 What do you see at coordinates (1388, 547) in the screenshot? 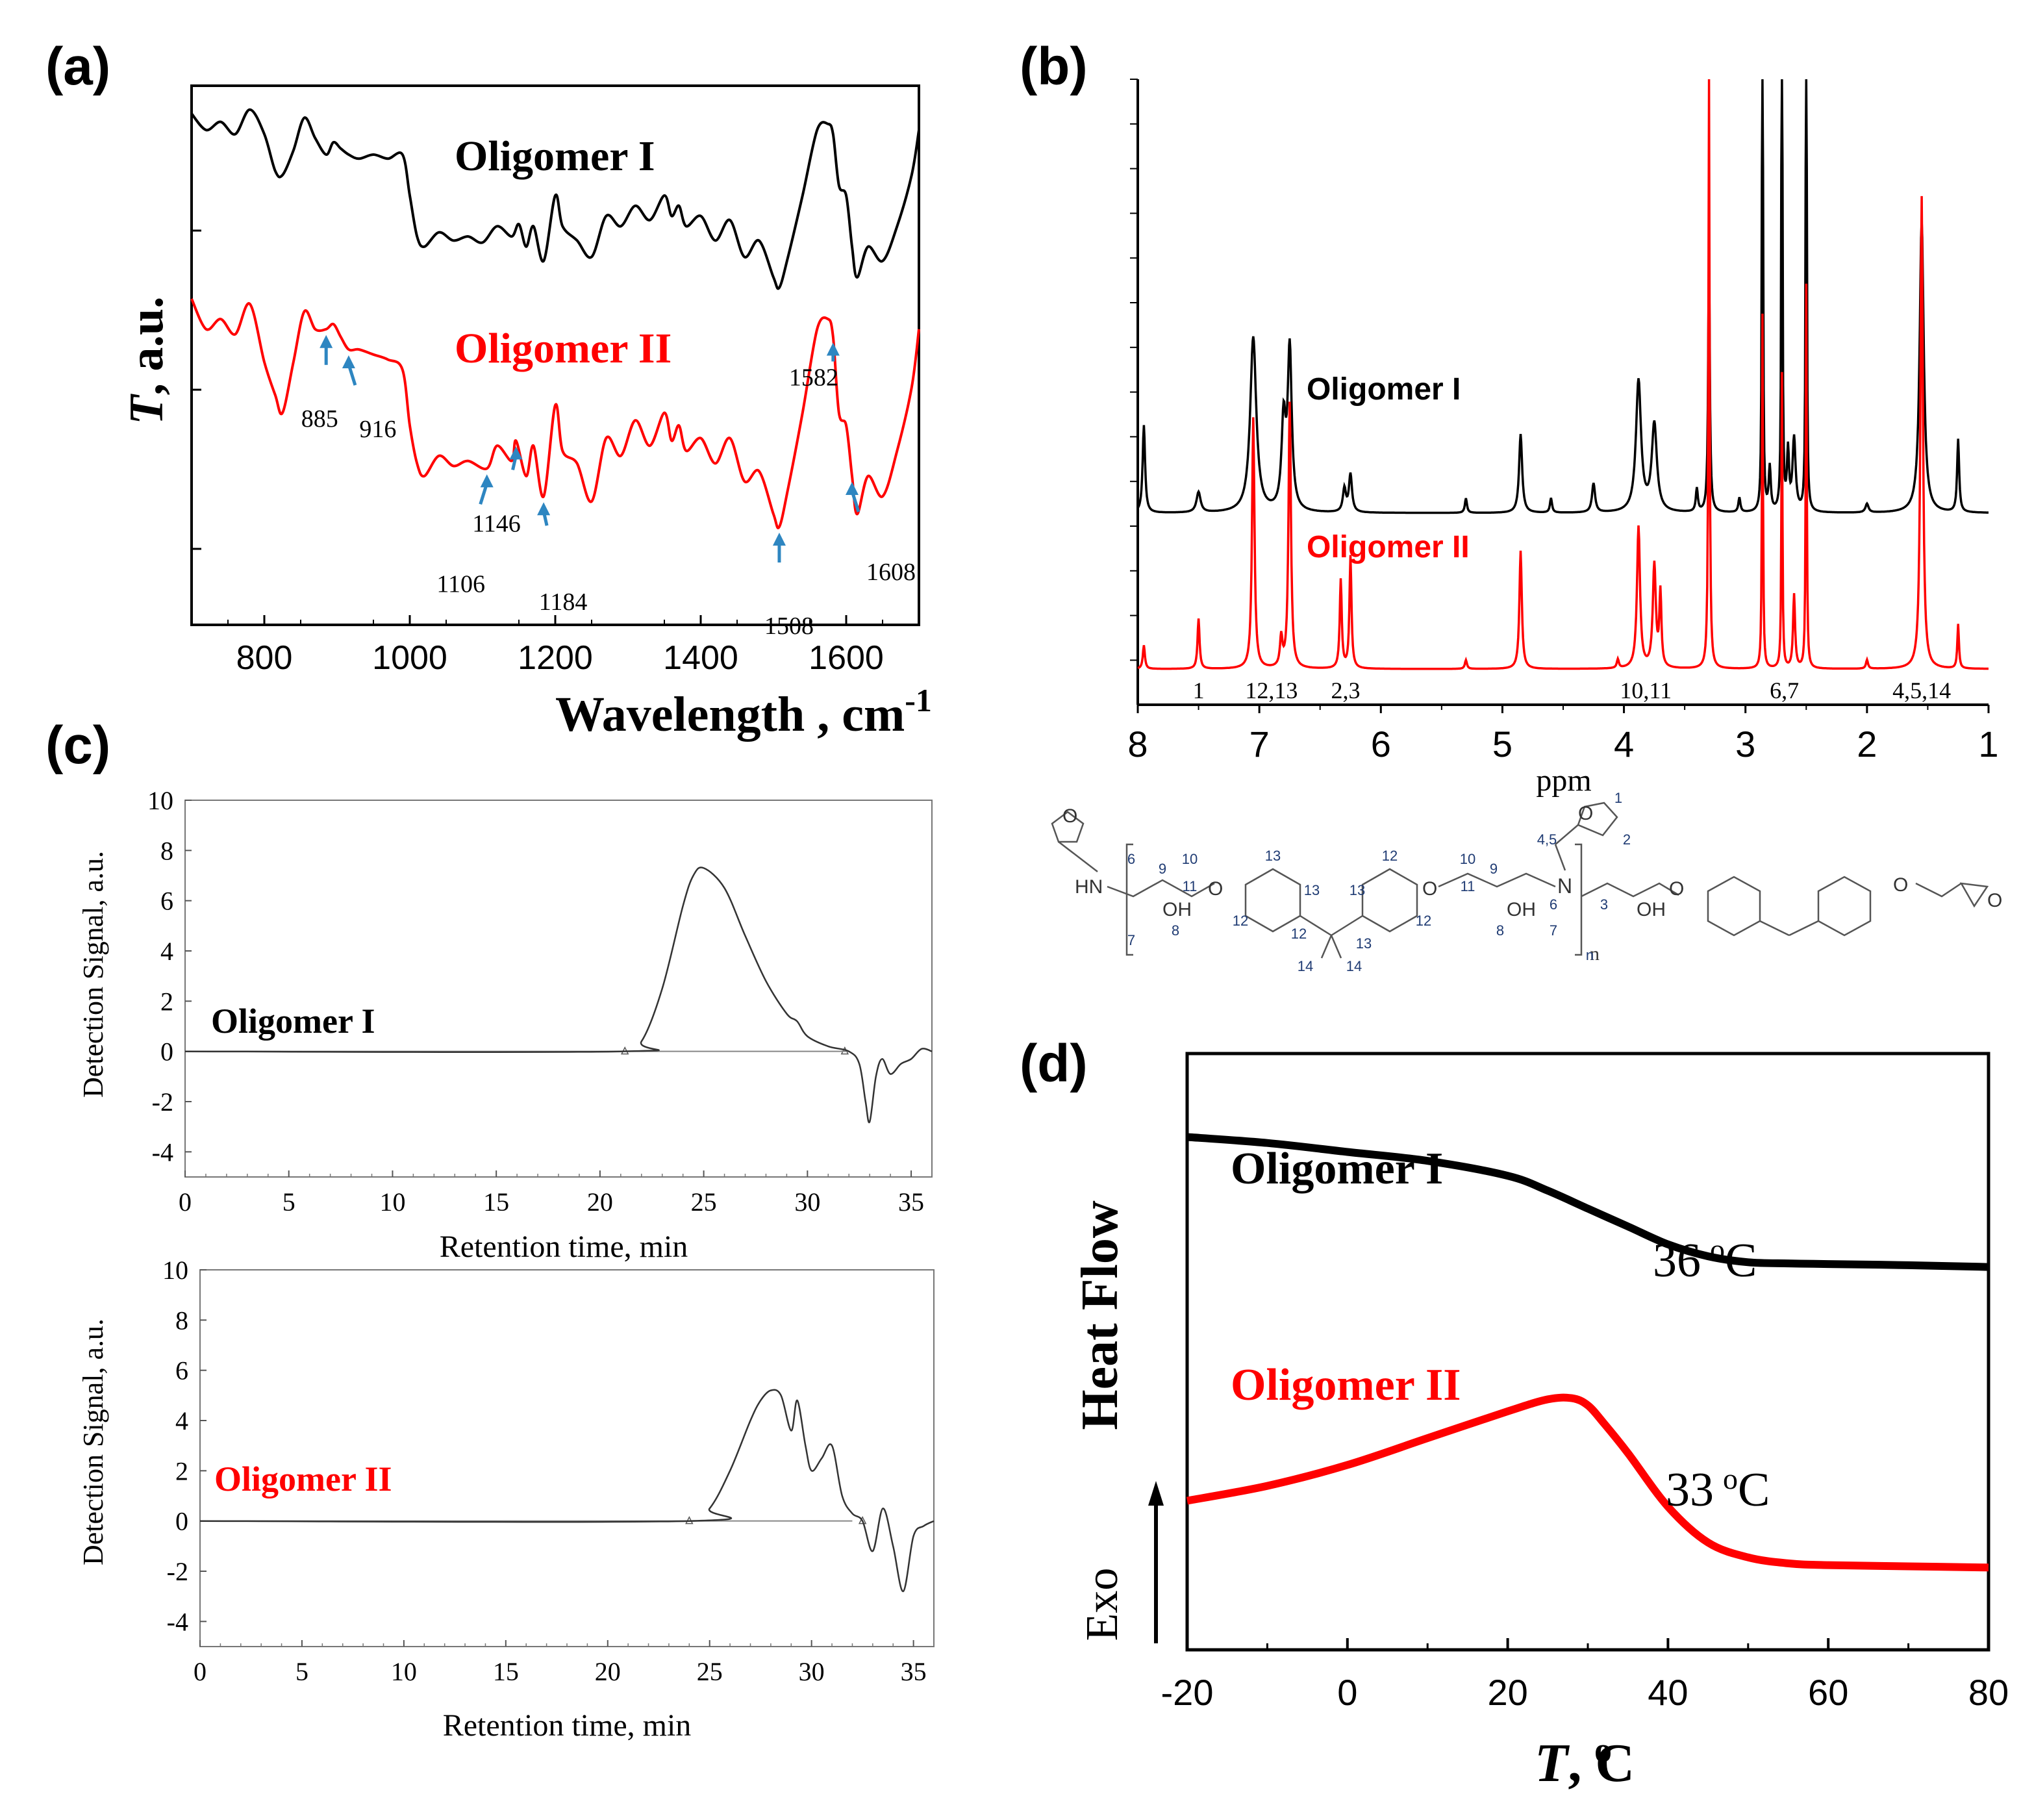
I see `panel-b-legend-oligomer-ii: Oligomer II` at bounding box center [1388, 547].